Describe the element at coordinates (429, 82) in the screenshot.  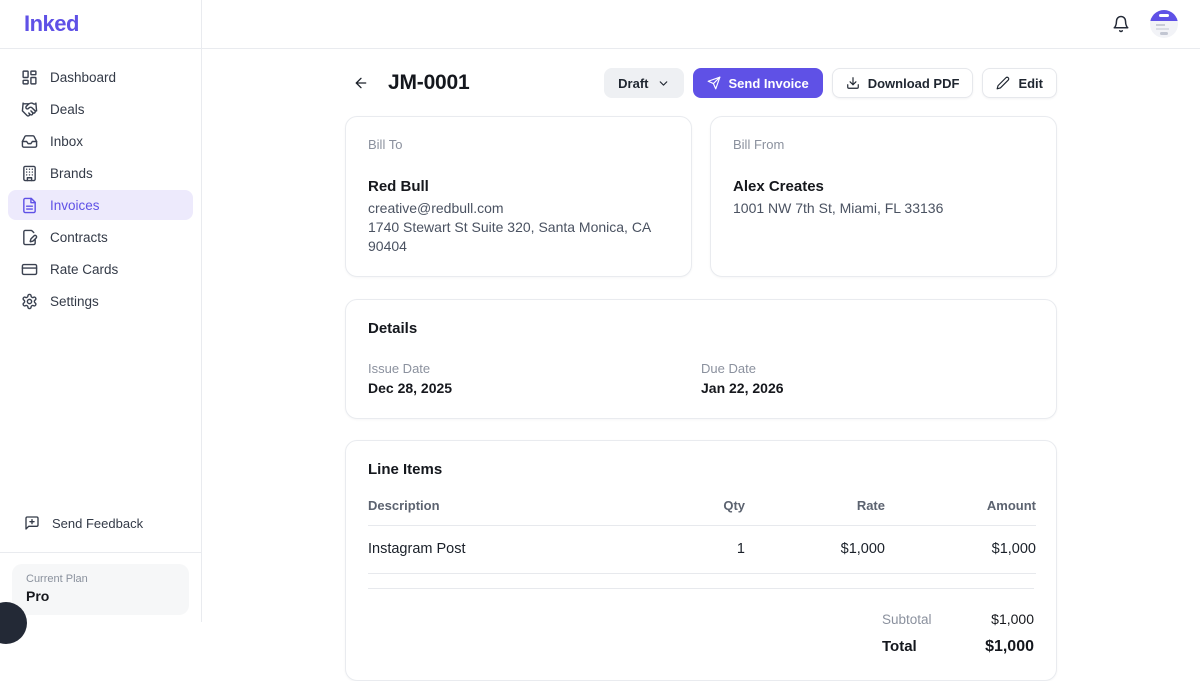
I see `page-title: JM-0001` at that location.